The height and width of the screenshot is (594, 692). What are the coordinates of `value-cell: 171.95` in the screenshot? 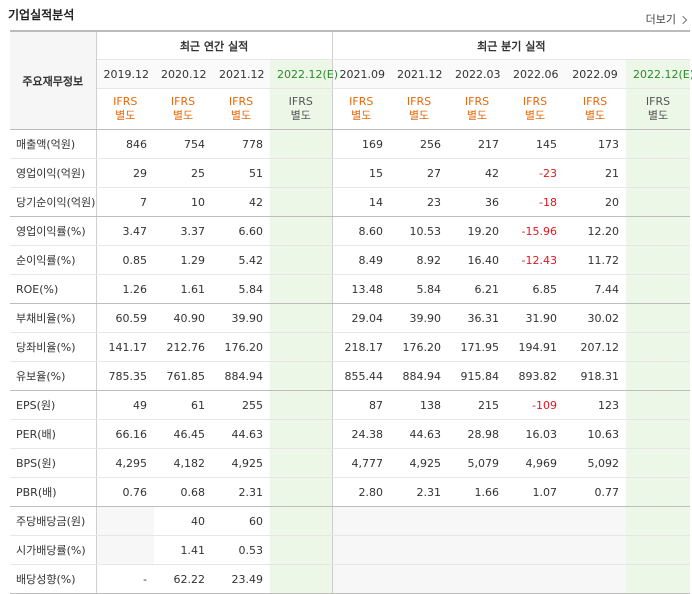 It's located at (477, 347).